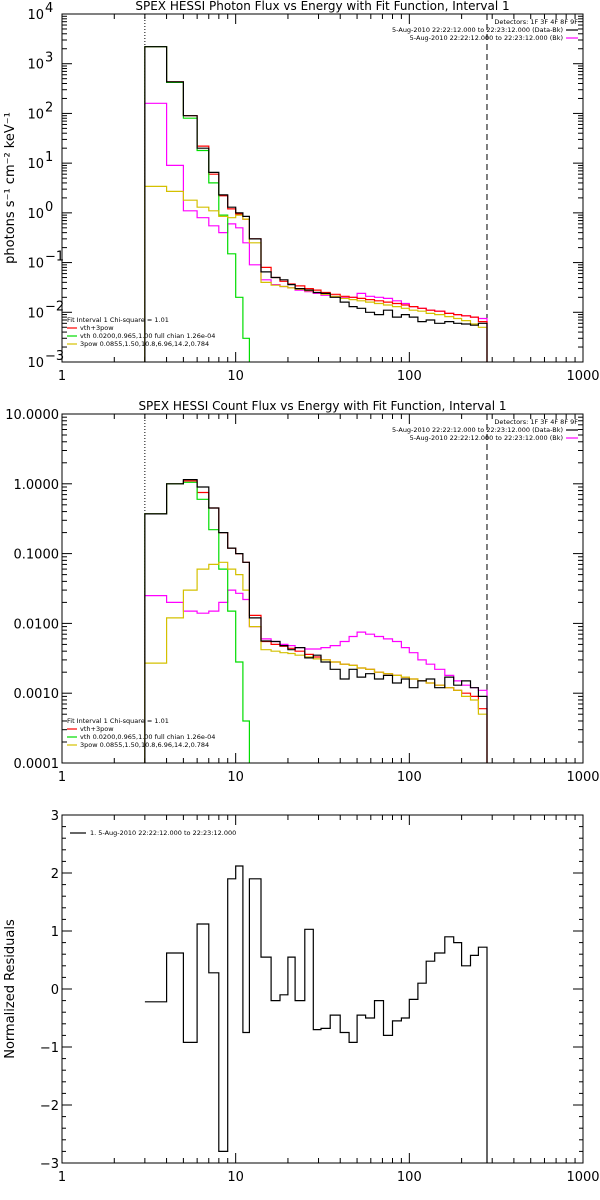 Image resolution: width=600 pixels, height=1200 pixels. I want to click on series-line-total, so click(316, 621).